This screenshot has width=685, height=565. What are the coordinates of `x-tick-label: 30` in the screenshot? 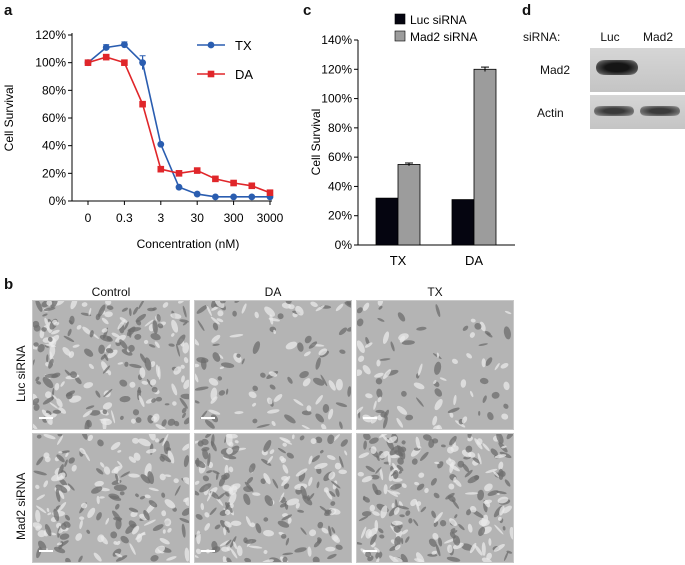 It's located at (198, 218).